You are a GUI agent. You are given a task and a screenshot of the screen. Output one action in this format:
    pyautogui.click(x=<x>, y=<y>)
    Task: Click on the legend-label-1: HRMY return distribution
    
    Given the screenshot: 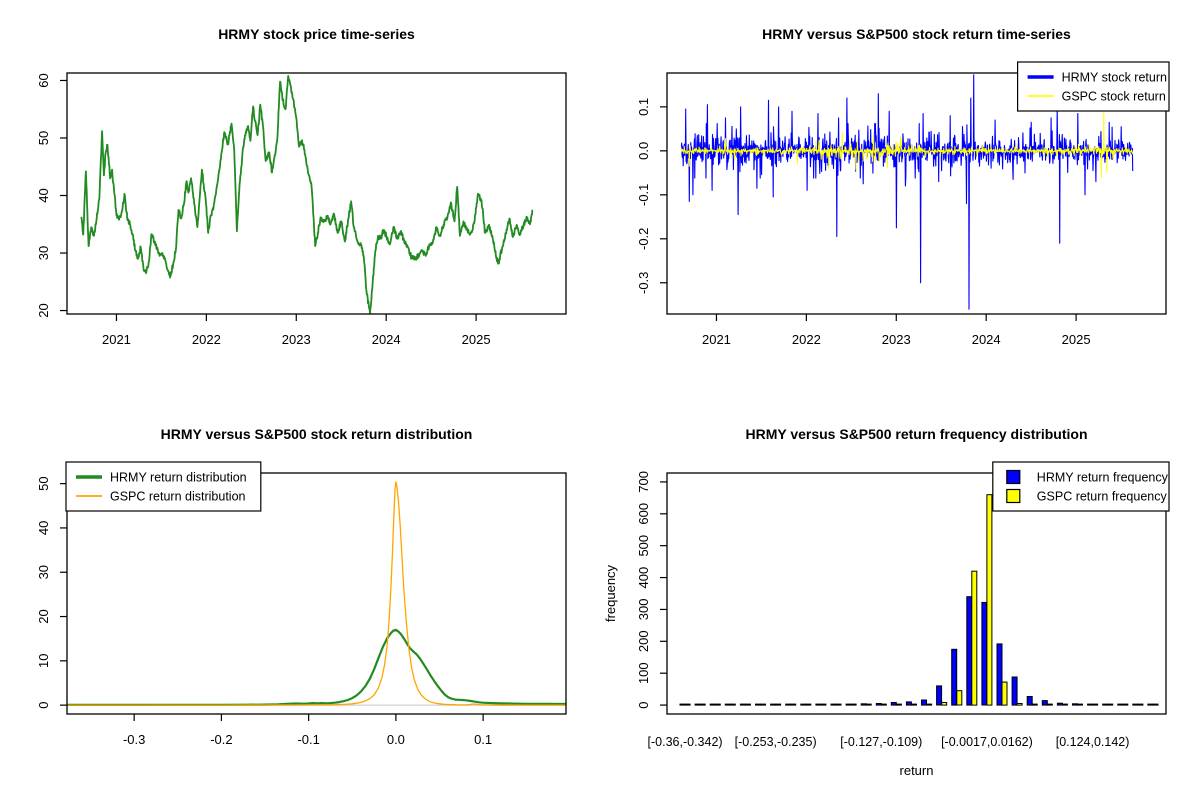 What is the action you would take?
    pyautogui.click(x=178, y=478)
    